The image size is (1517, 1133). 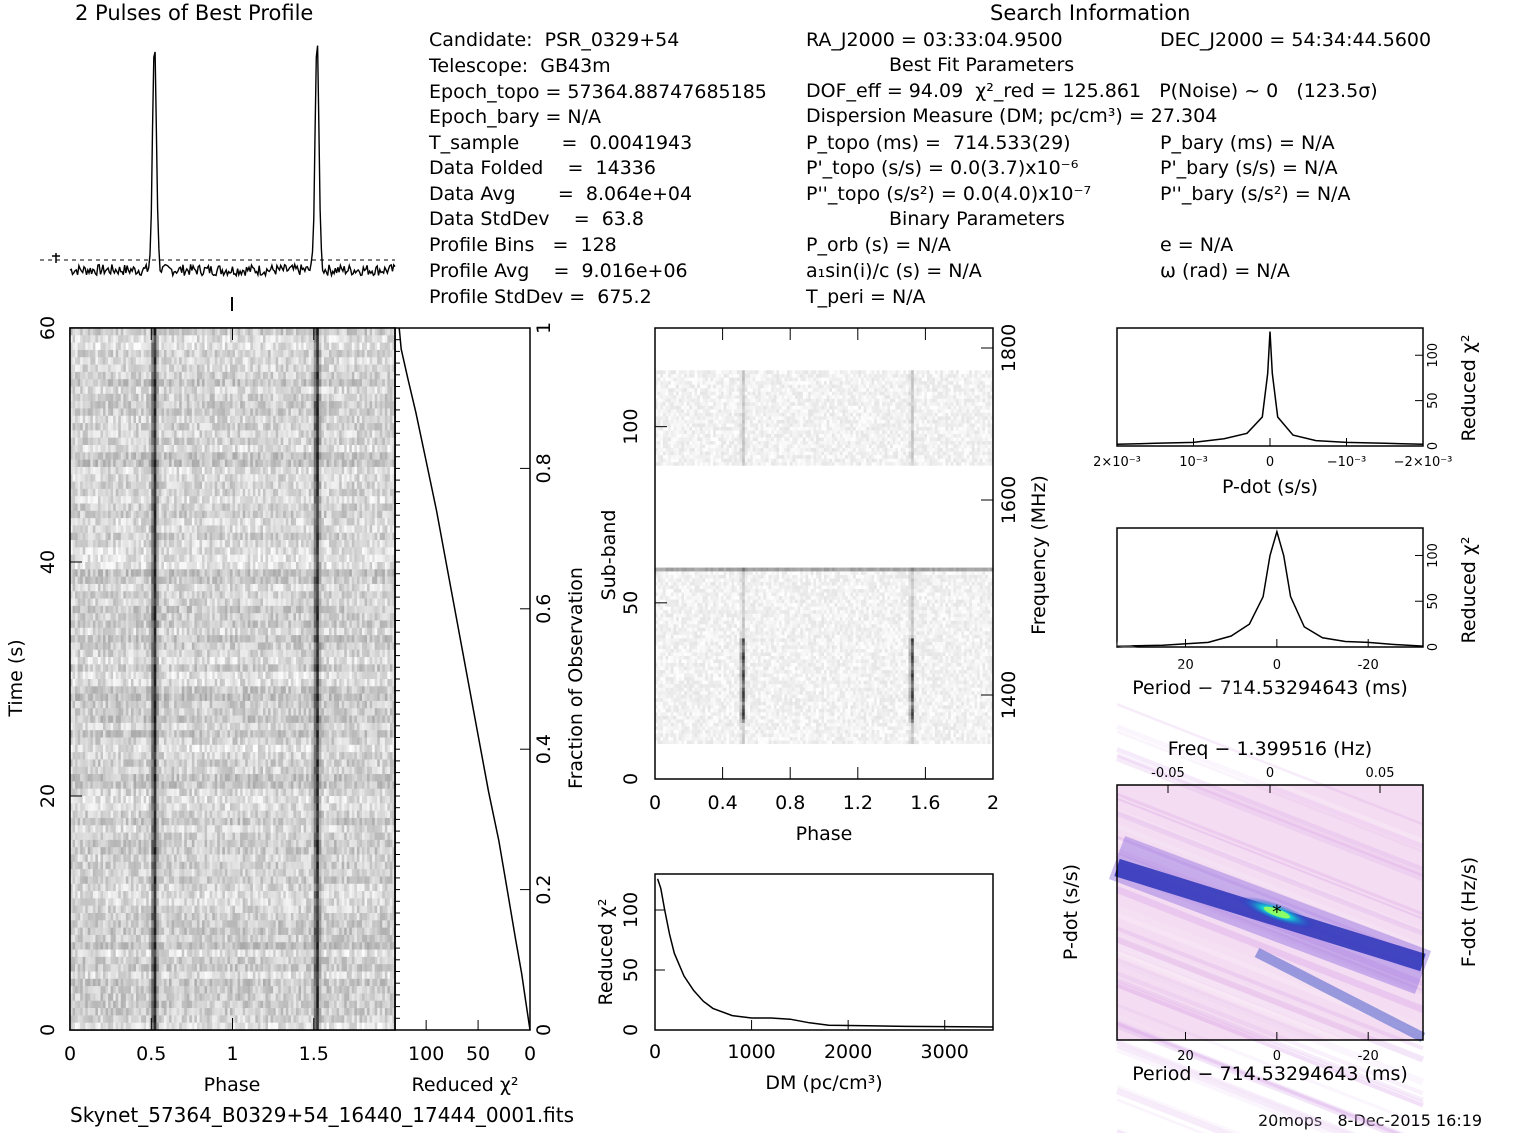 What do you see at coordinates (1009, 348) in the screenshot?
I see `subband-y2tick-label: 1800` at bounding box center [1009, 348].